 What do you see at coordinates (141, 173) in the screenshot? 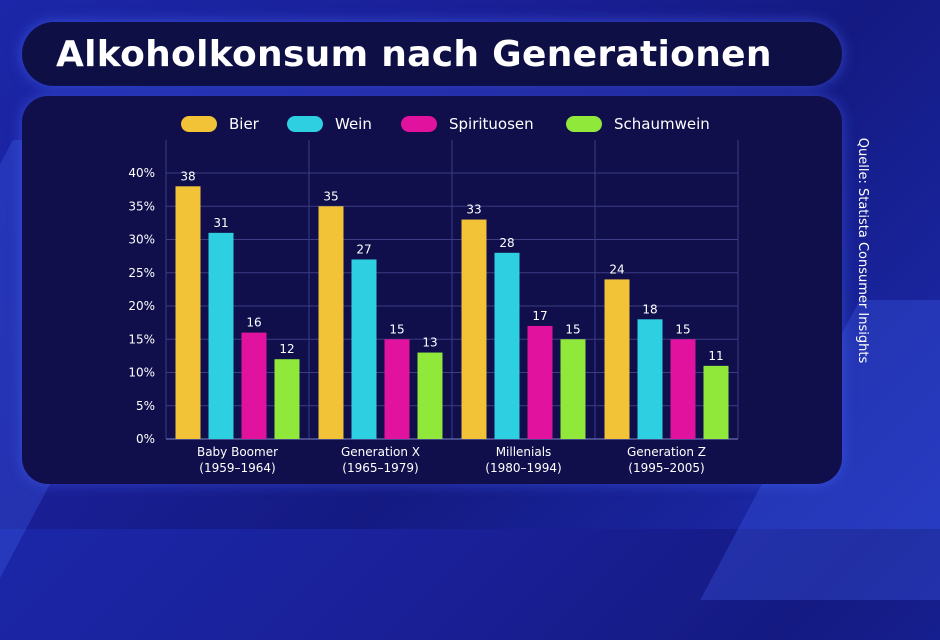
I see `y-tick-label: 40%` at bounding box center [141, 173].